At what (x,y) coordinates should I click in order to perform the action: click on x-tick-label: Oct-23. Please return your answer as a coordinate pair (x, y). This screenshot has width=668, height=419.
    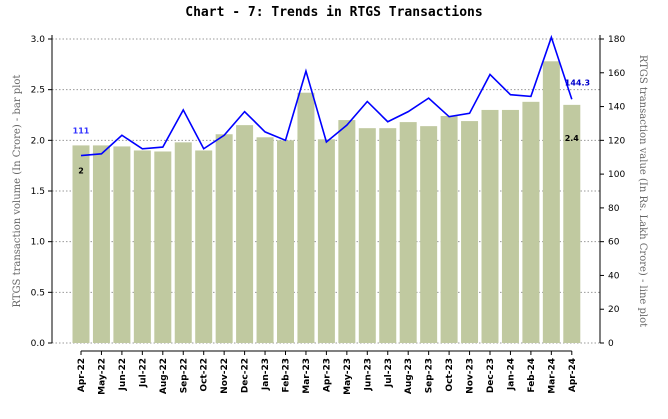
    Looking at the image, I should click on (450, 375).